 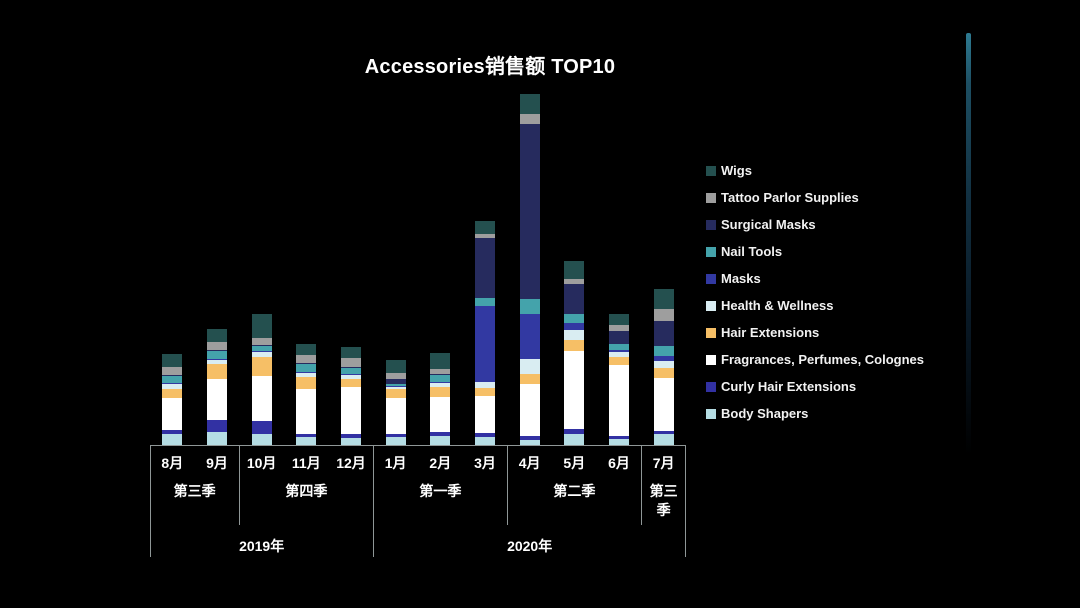 What do you see at coordinates (768, 224) in the screenshot?
I see `legend-label: Surgical Masks` at bounding box center [768, 224].